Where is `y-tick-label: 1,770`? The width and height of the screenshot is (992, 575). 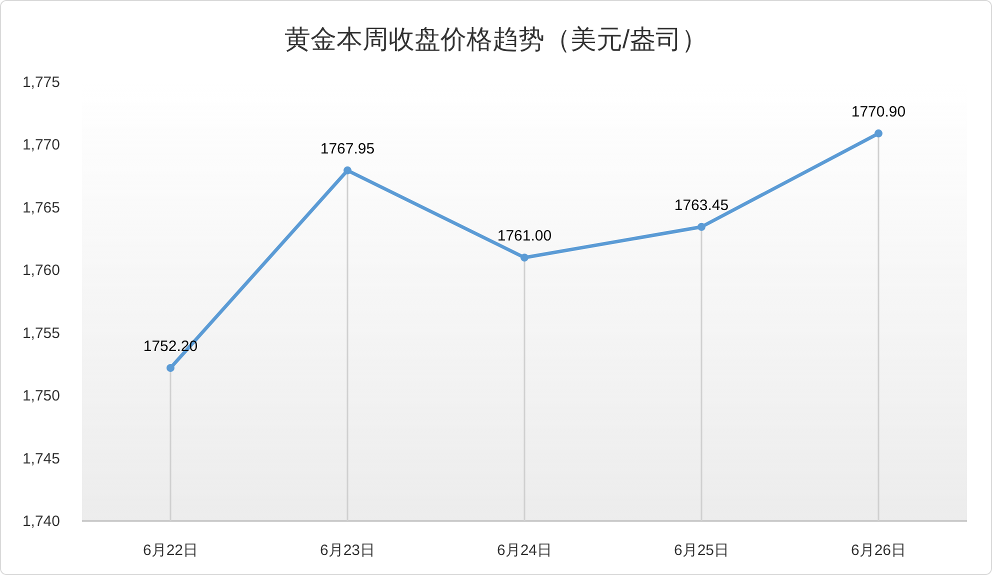
y-tick-label: 1,770 is located at coordinates (41, 145).